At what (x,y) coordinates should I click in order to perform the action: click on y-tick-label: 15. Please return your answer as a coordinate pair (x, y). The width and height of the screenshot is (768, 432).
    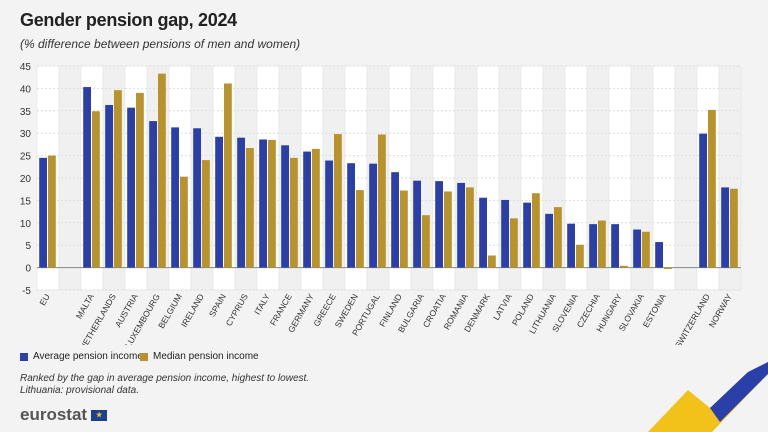
    Looking at the image, I should click on (26, 201).